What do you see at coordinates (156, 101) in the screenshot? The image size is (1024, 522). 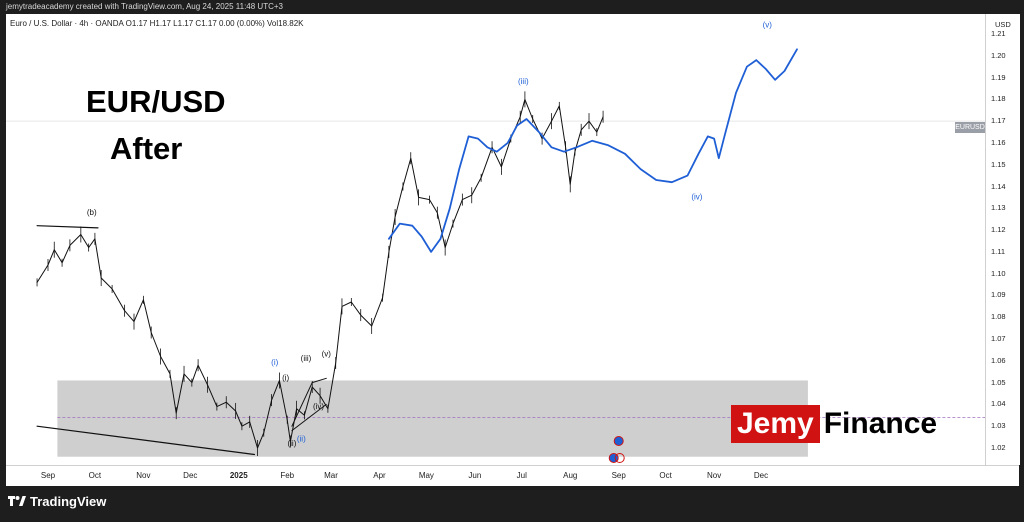 I see `headline-pair: EUR/USD` at bounding box center [156, 101].